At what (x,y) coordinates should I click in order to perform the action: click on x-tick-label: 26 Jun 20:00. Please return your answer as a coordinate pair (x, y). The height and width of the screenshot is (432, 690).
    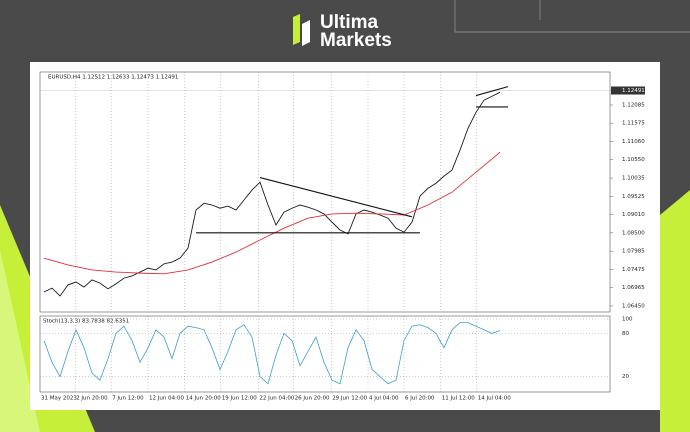
    Looking at the image, I should click on (312, 399).